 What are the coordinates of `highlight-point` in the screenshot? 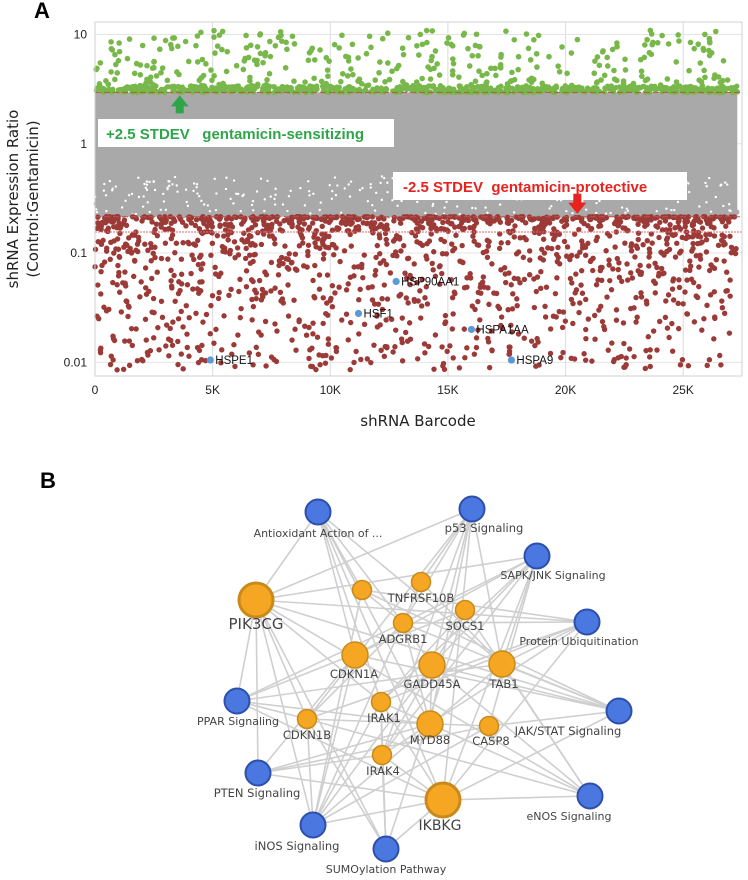 It's located at (511, 360).